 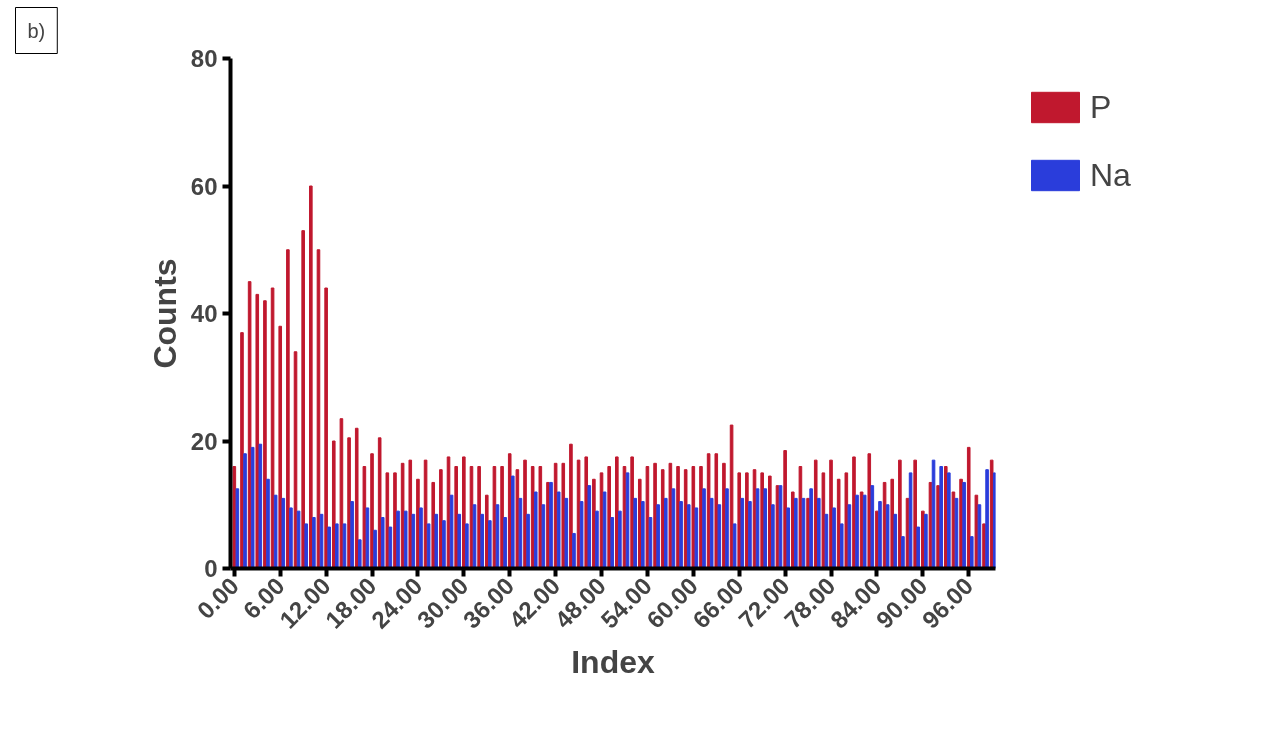 I want to click on y-tick-label: 20, so click(x=204, y=441).